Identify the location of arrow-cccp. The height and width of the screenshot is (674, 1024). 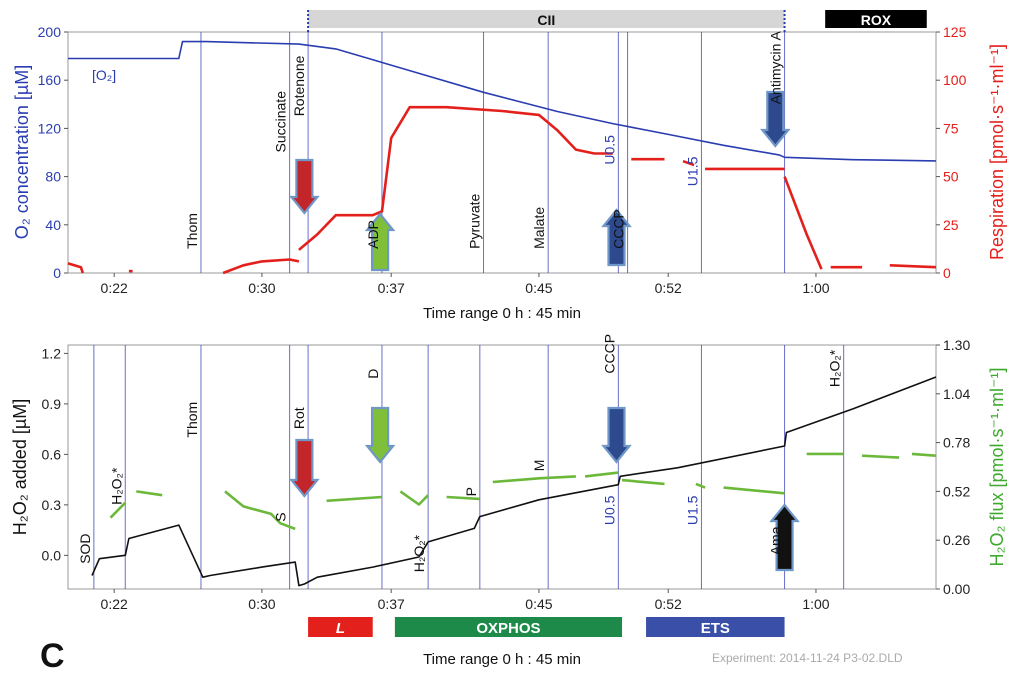
(616, 237).